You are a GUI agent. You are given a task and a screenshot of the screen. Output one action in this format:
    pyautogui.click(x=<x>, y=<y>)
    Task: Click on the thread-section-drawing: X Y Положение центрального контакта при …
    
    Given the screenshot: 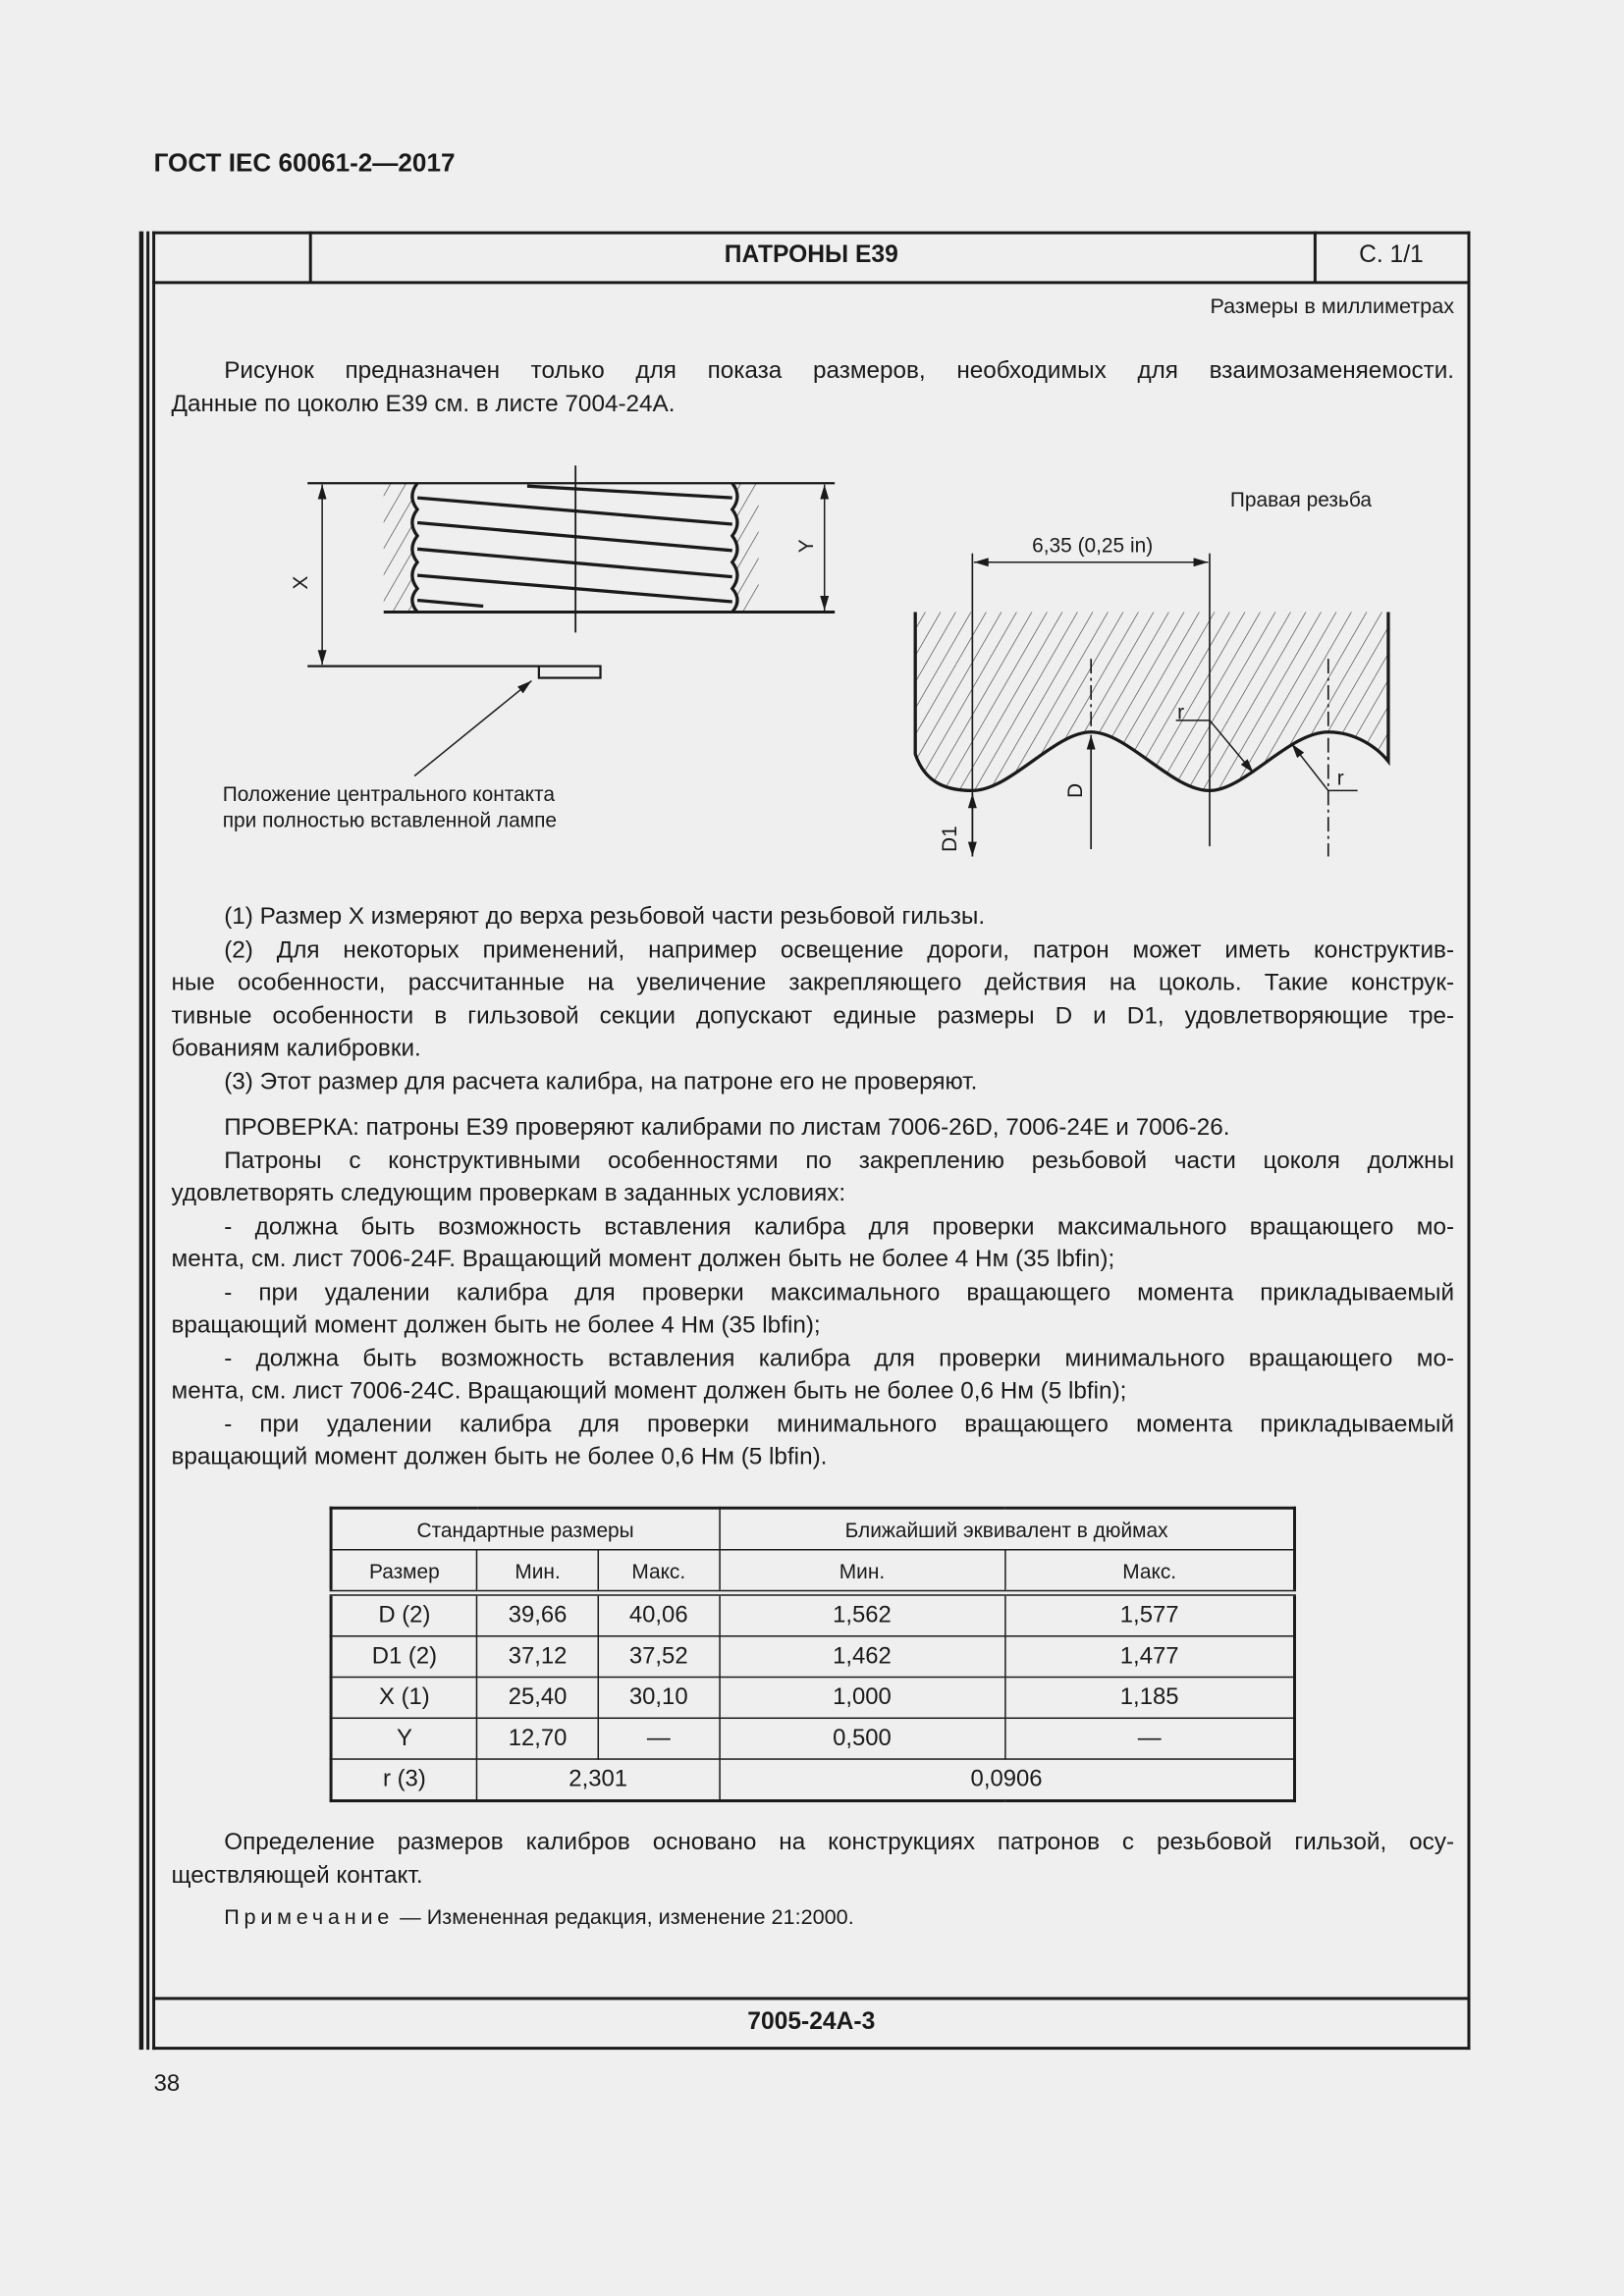 What is the action you would take?
    pyautogui.click(x=529, y=648)
    